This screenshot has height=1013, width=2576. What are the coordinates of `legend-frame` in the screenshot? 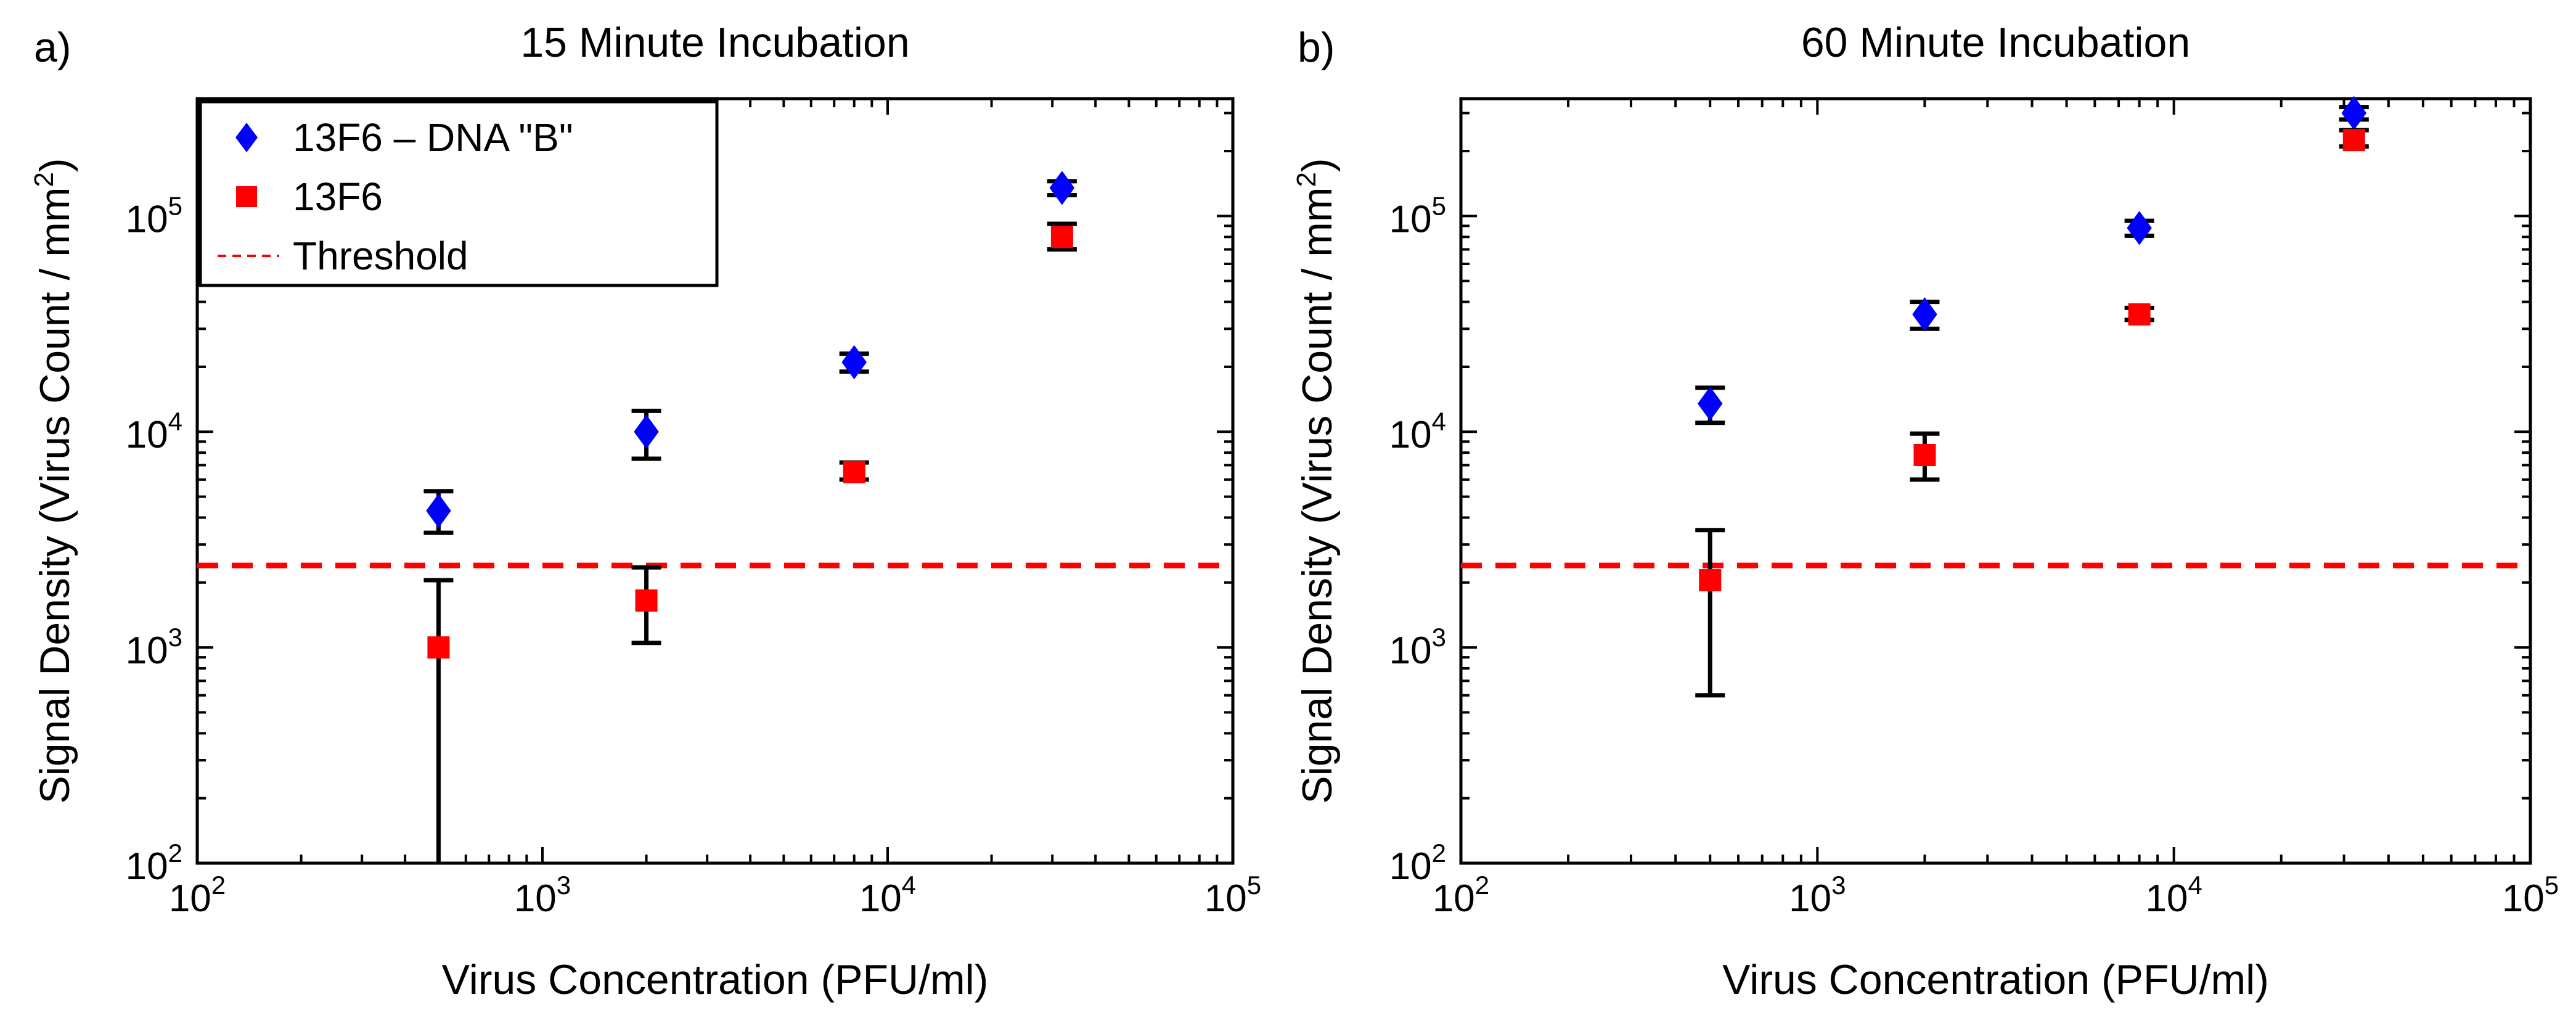 It's located at (458, 193).